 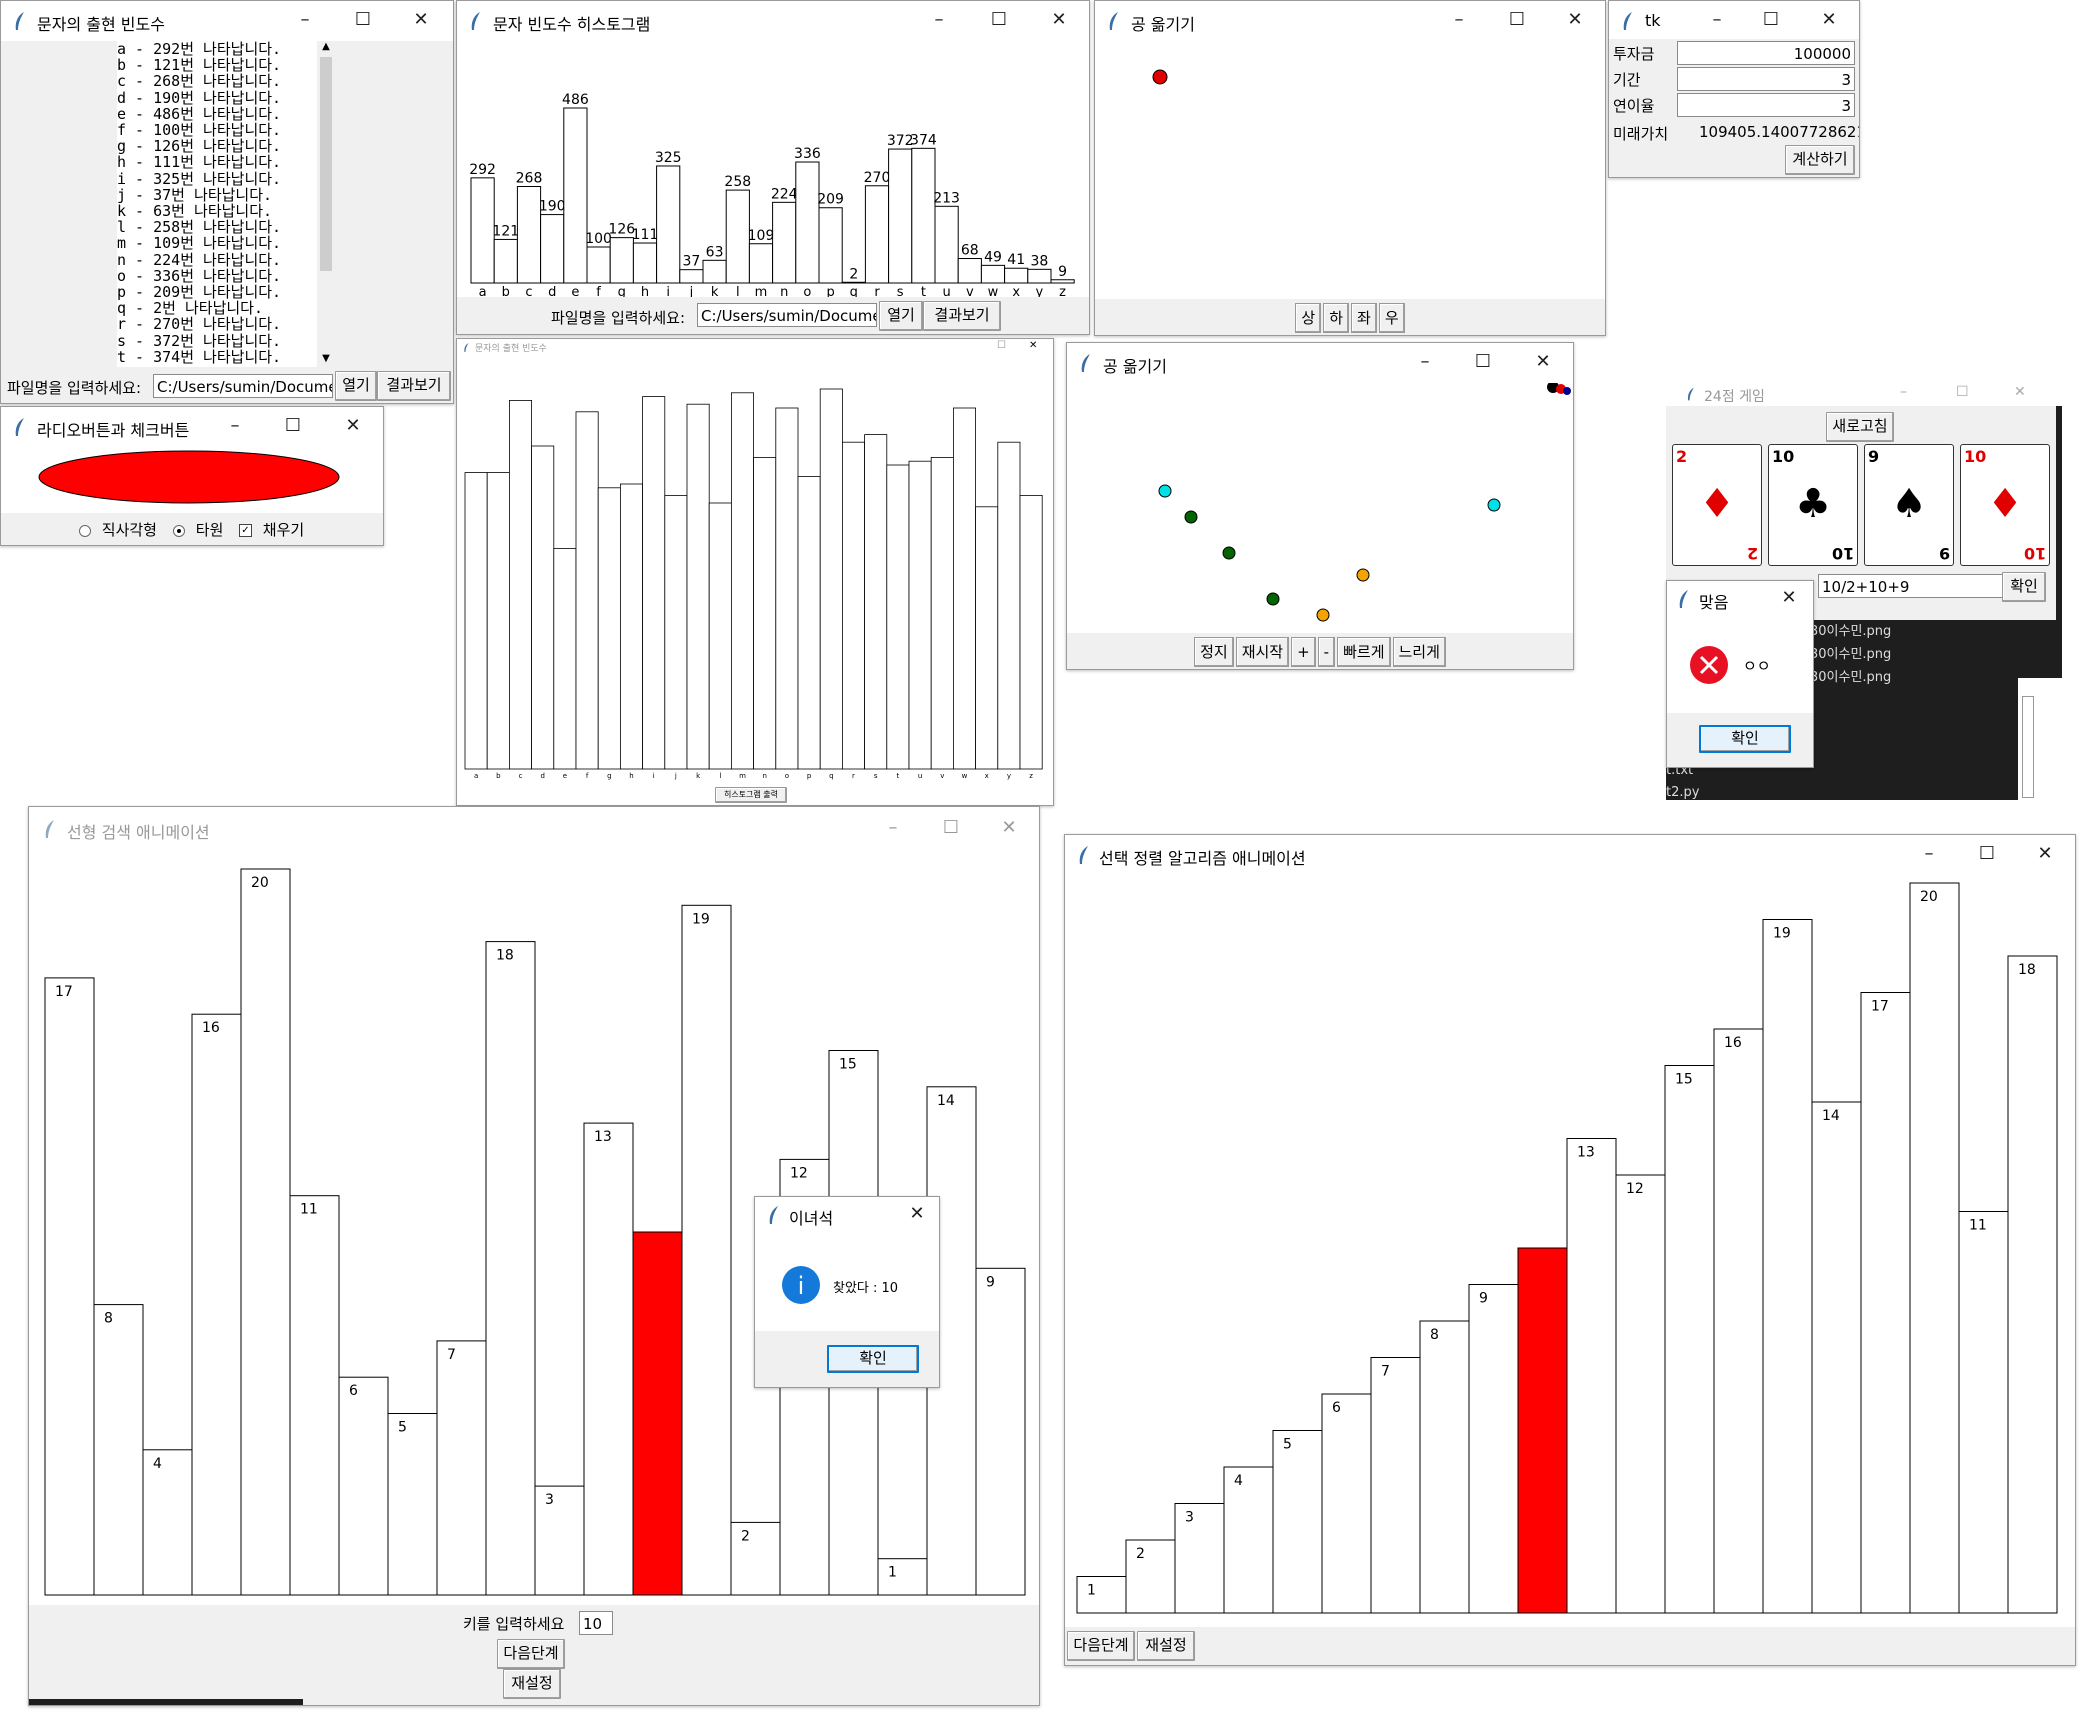 I want to click on histogram-category-label: x, so click(x=1016, y=291).